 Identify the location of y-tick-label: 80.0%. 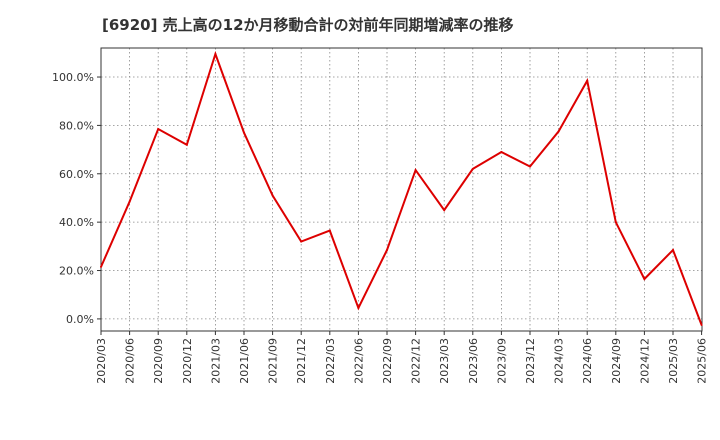
(76, 125).